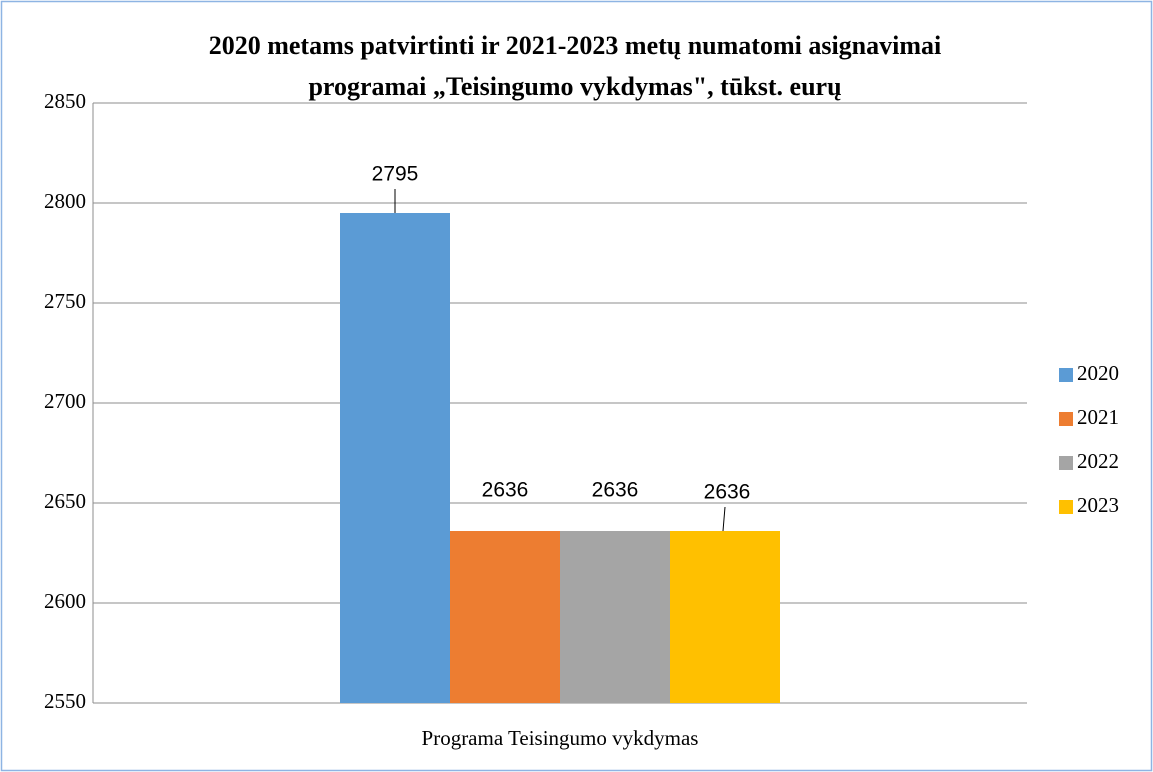 This screenshot has height=772, width=1153. I want to click on legend-label: 2021, so click(1098, 417).